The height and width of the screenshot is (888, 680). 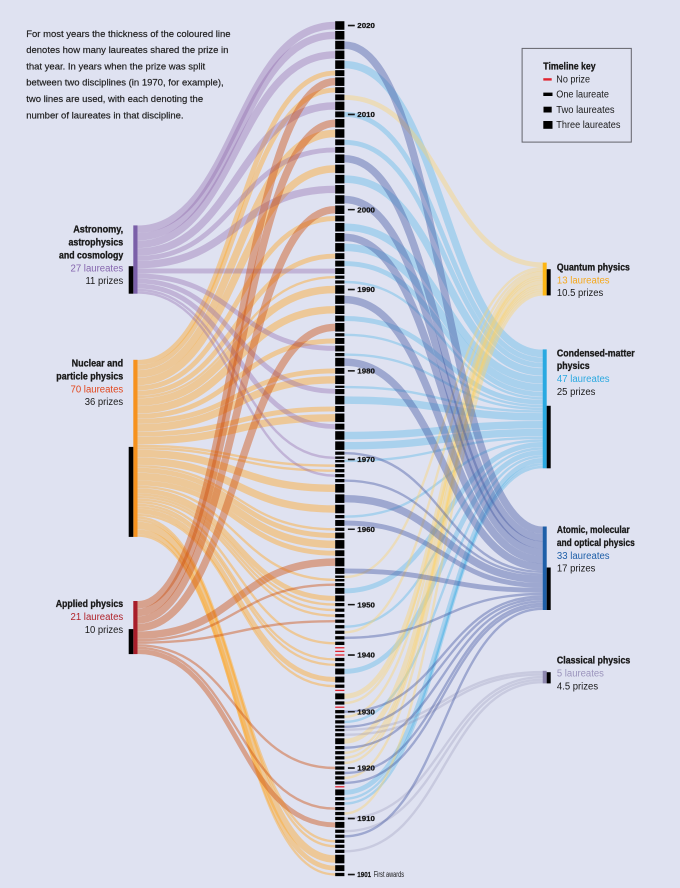 I want to click on svg-text: 11 prizes, so click(x=105, y=281).